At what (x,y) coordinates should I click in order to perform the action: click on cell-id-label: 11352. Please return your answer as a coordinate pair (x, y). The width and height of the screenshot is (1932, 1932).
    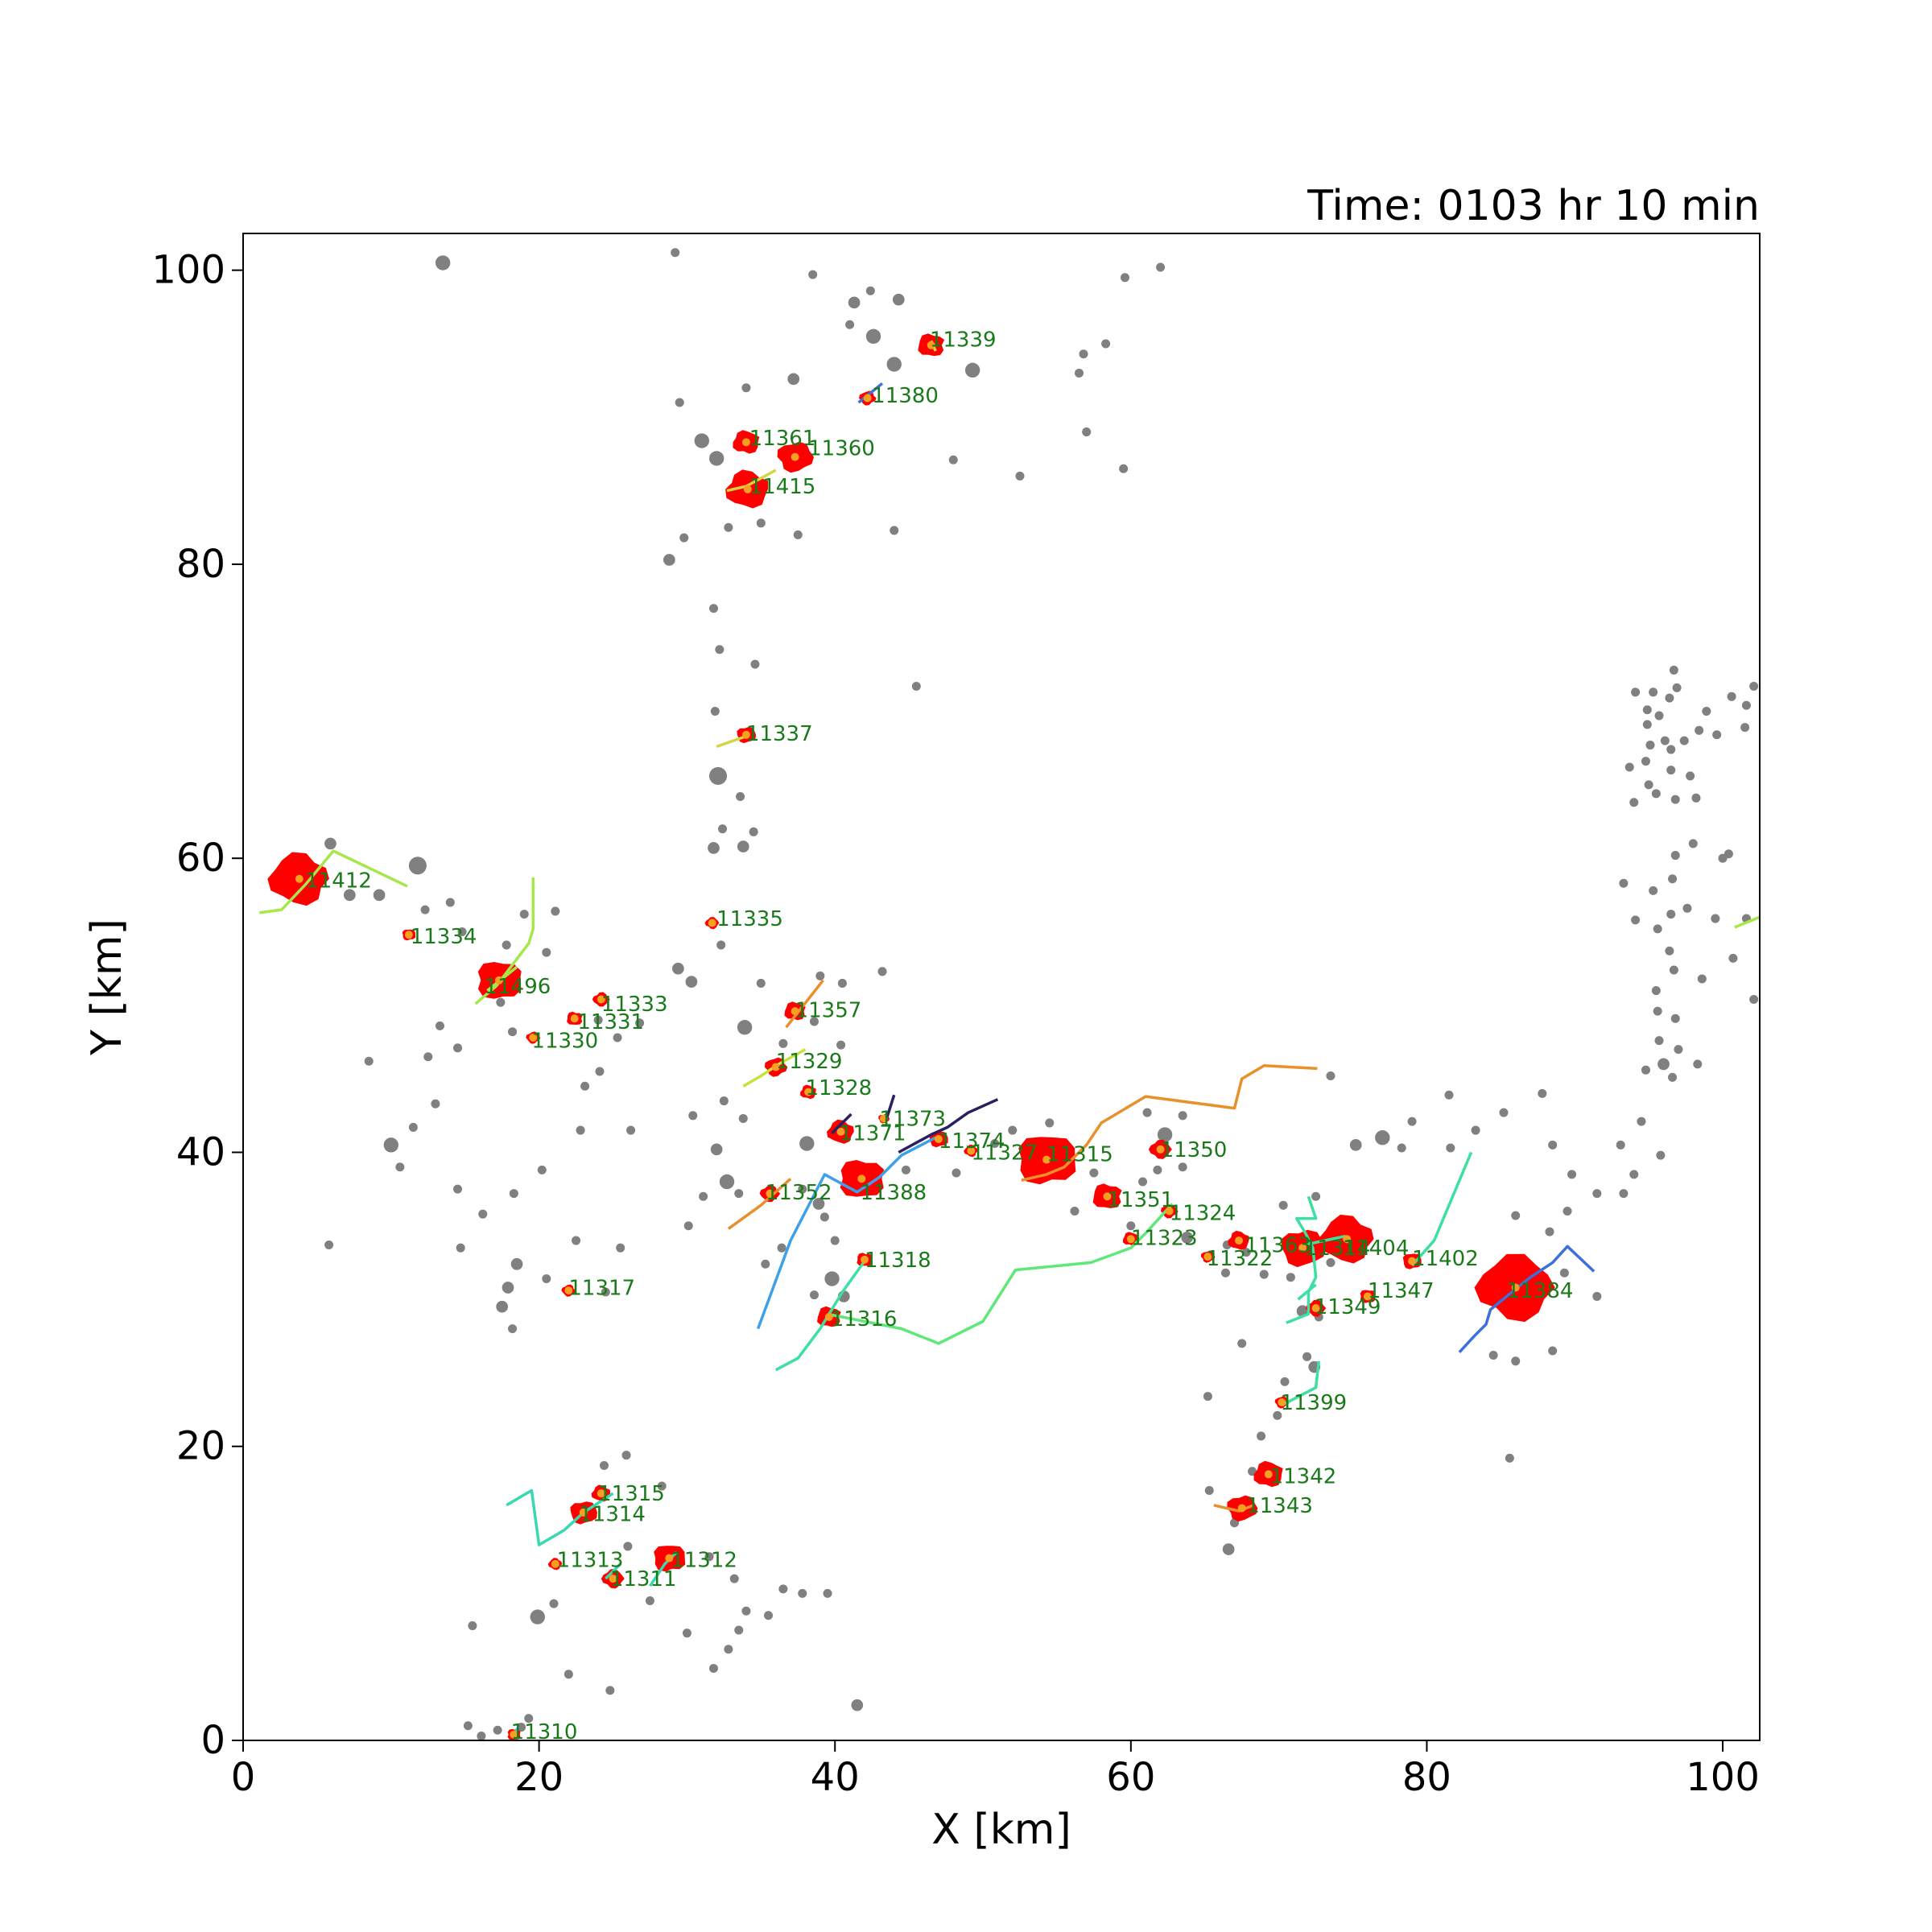
    Looking at the image, I should click on (799, 1193).